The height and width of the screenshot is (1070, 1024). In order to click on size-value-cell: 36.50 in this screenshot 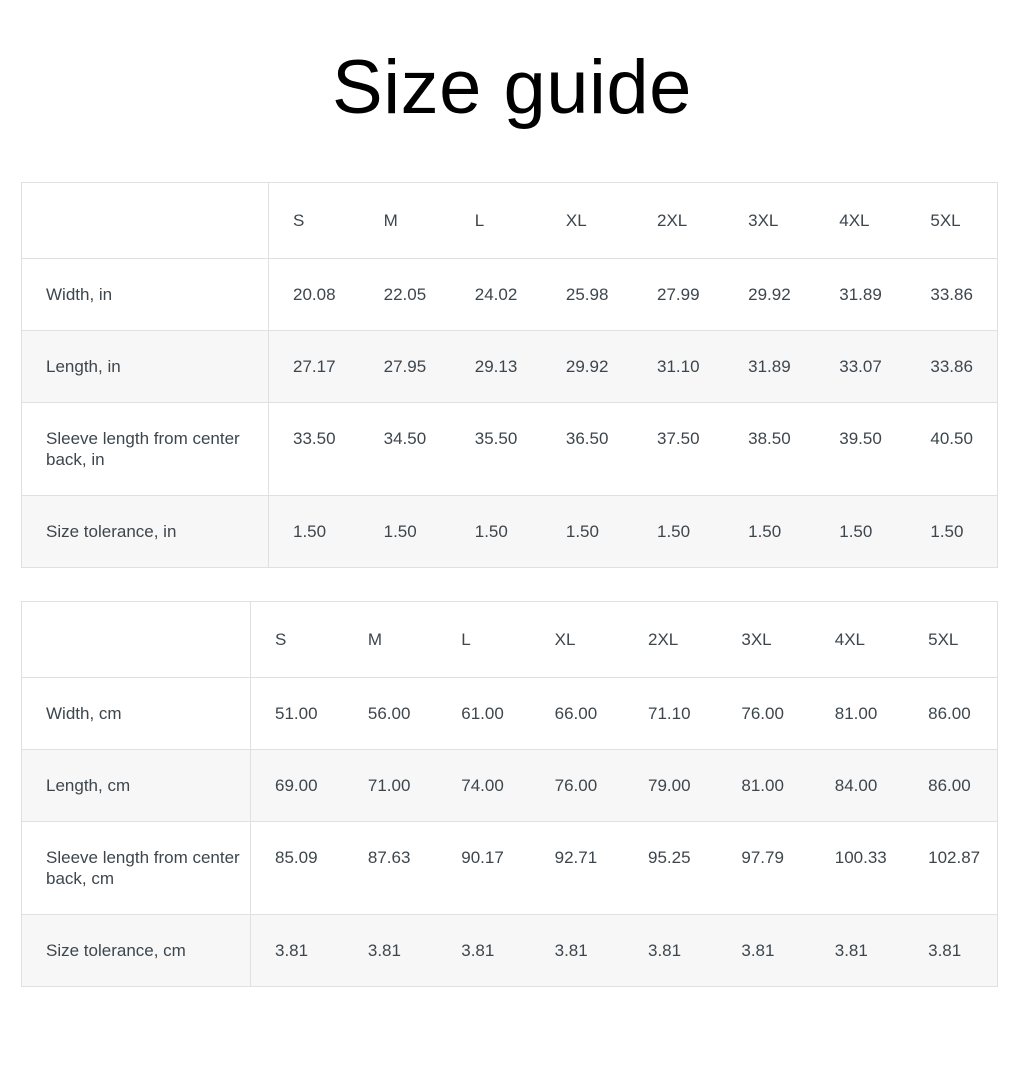, I will do `click(587, 438)`.